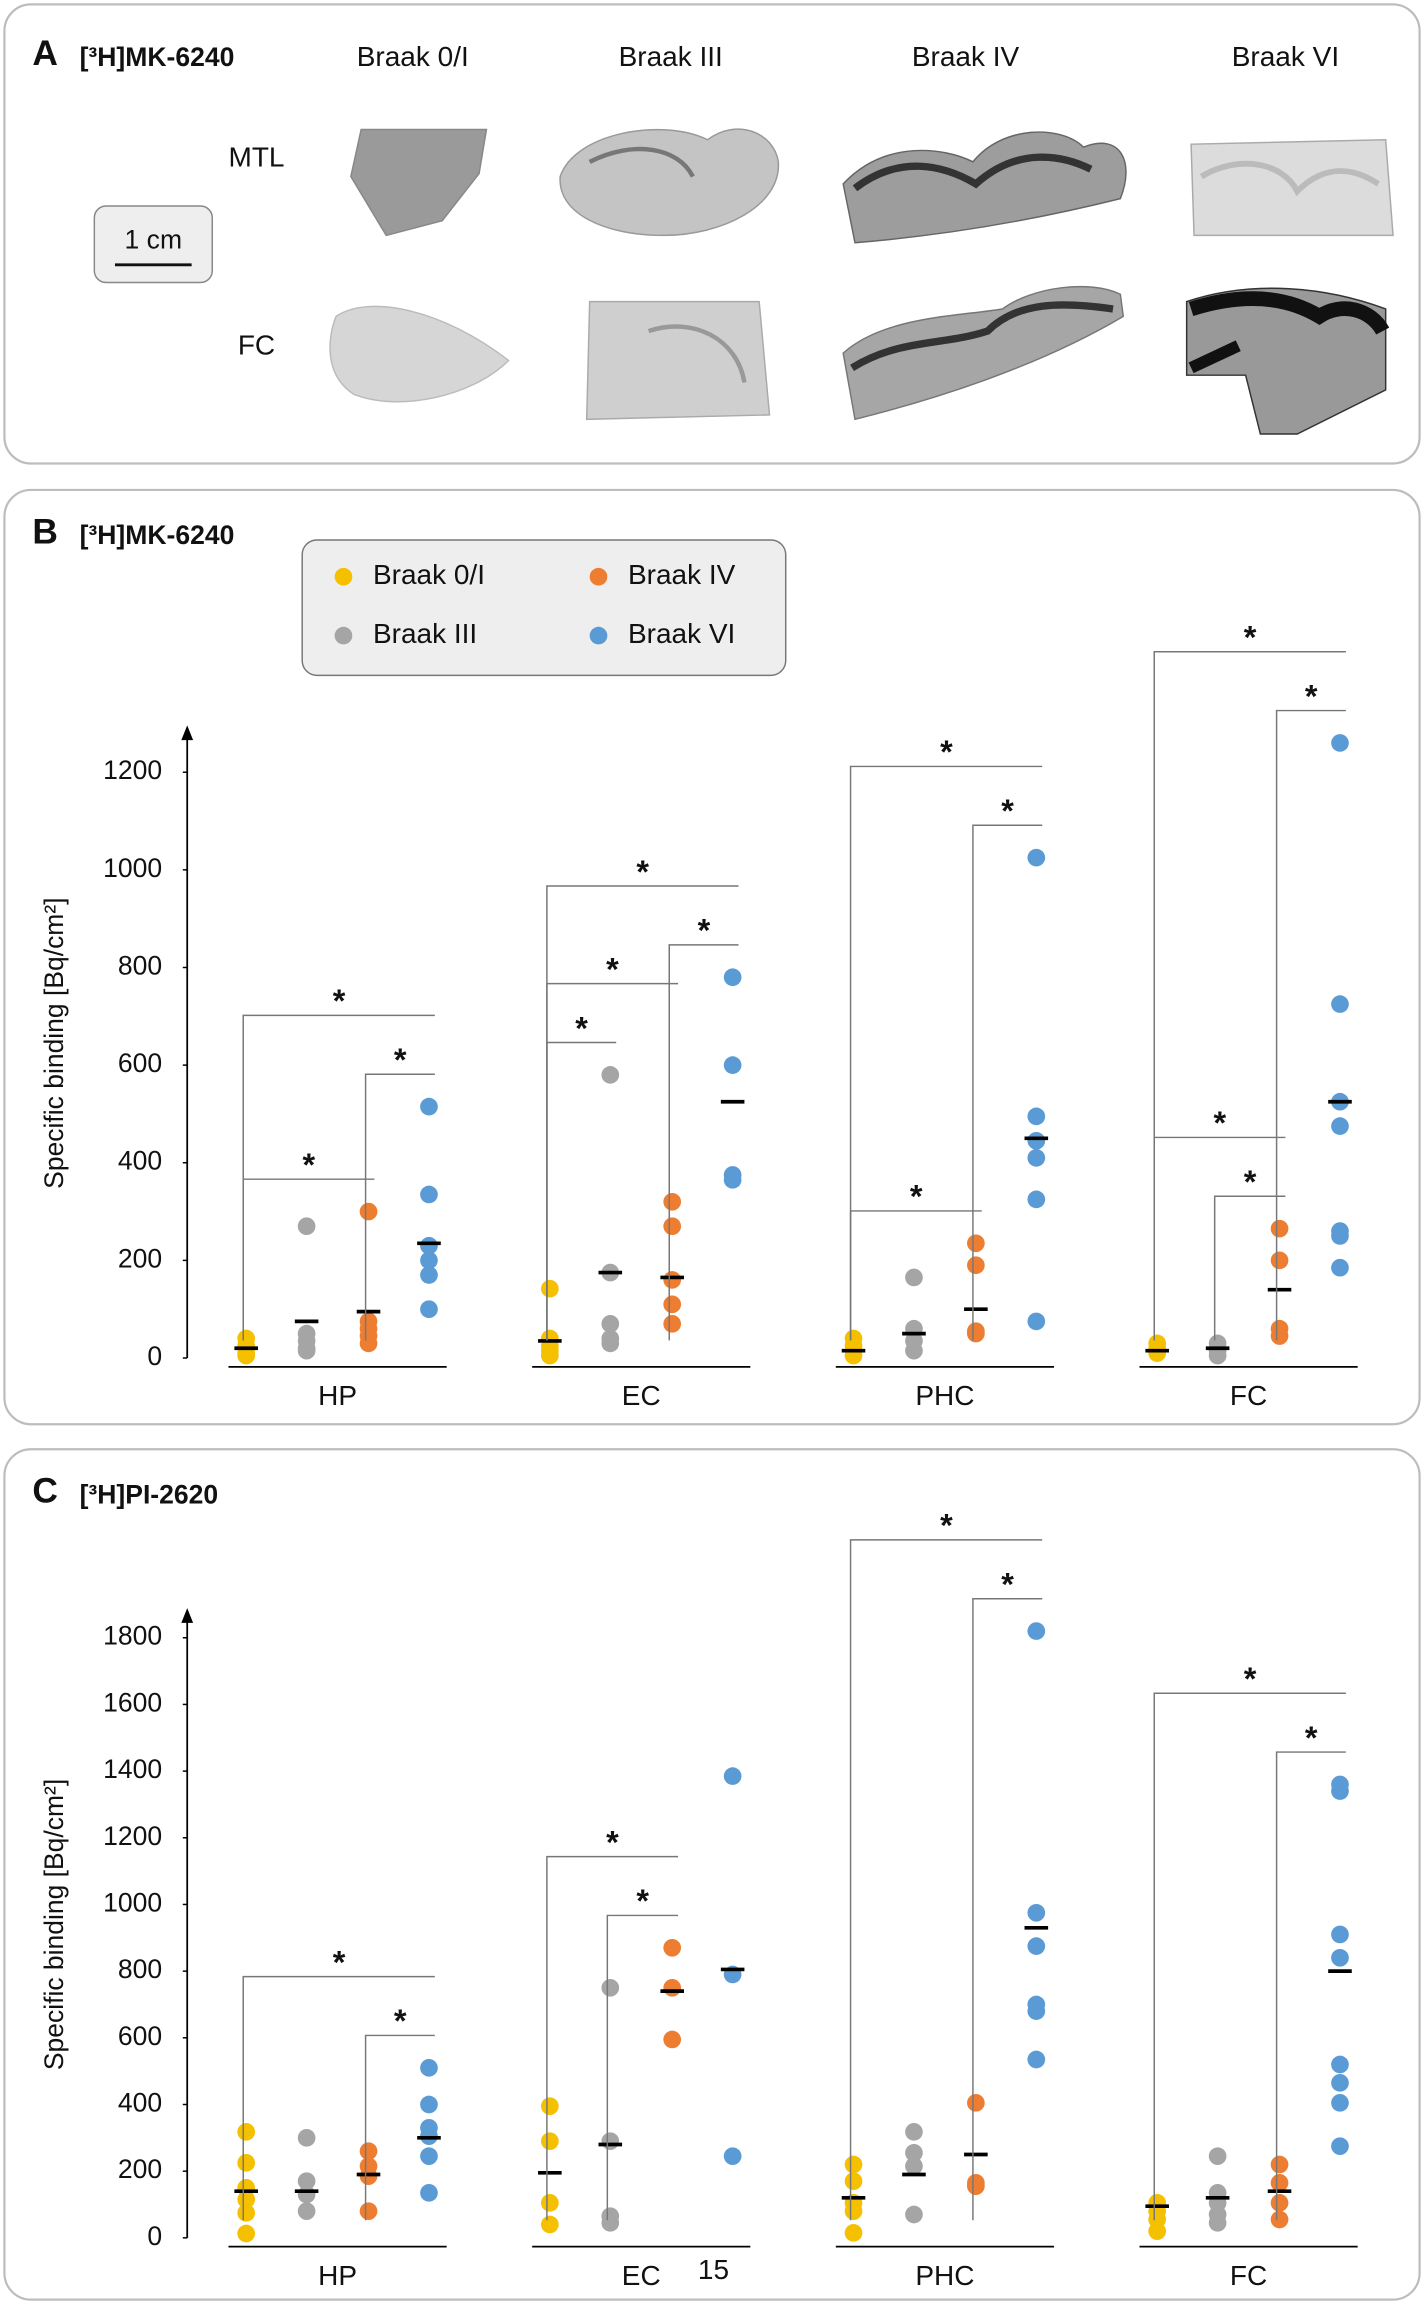  Describe the element at coordinates (861, 281) in the screenshot. I see `autoradiographs` at that location.